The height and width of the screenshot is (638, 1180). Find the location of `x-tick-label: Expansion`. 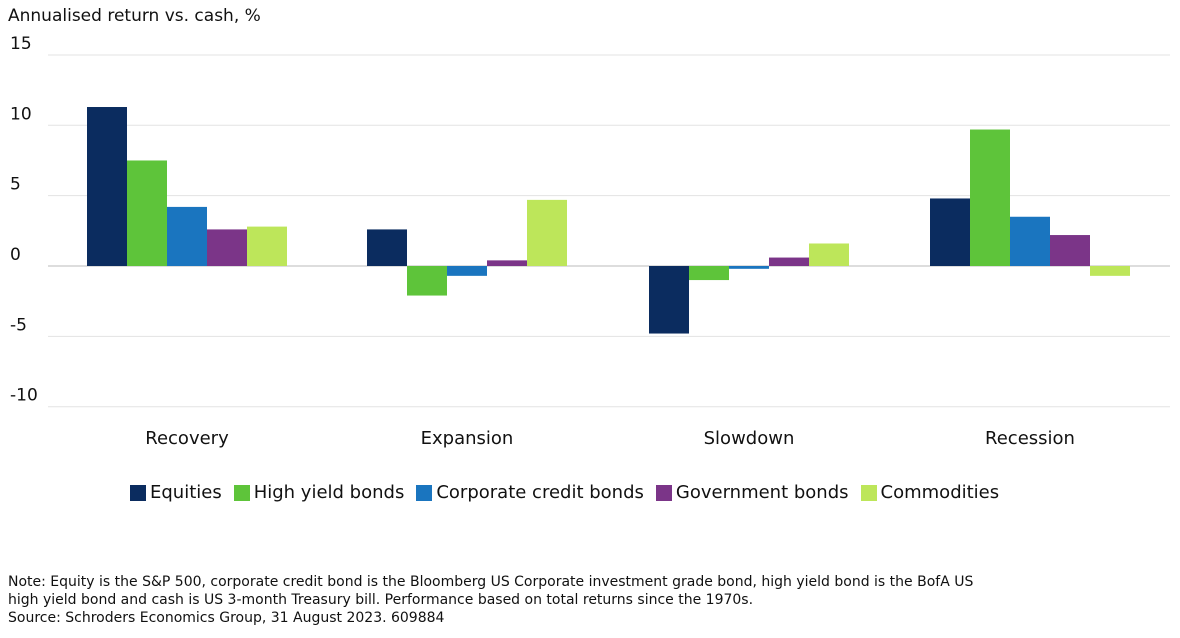

x-tick-label: Expansion is located at coordinates (467, 438).